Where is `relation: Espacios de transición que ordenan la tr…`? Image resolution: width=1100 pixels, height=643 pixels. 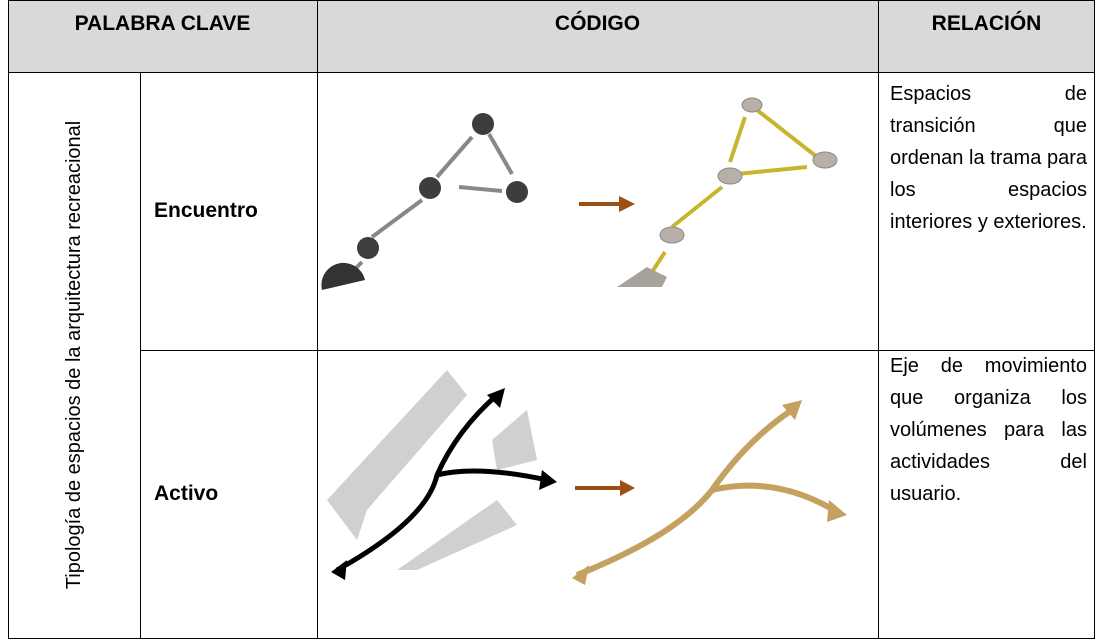
relation: Espacios de transición que ordenan la tr… is located at coordinates (988, 158).